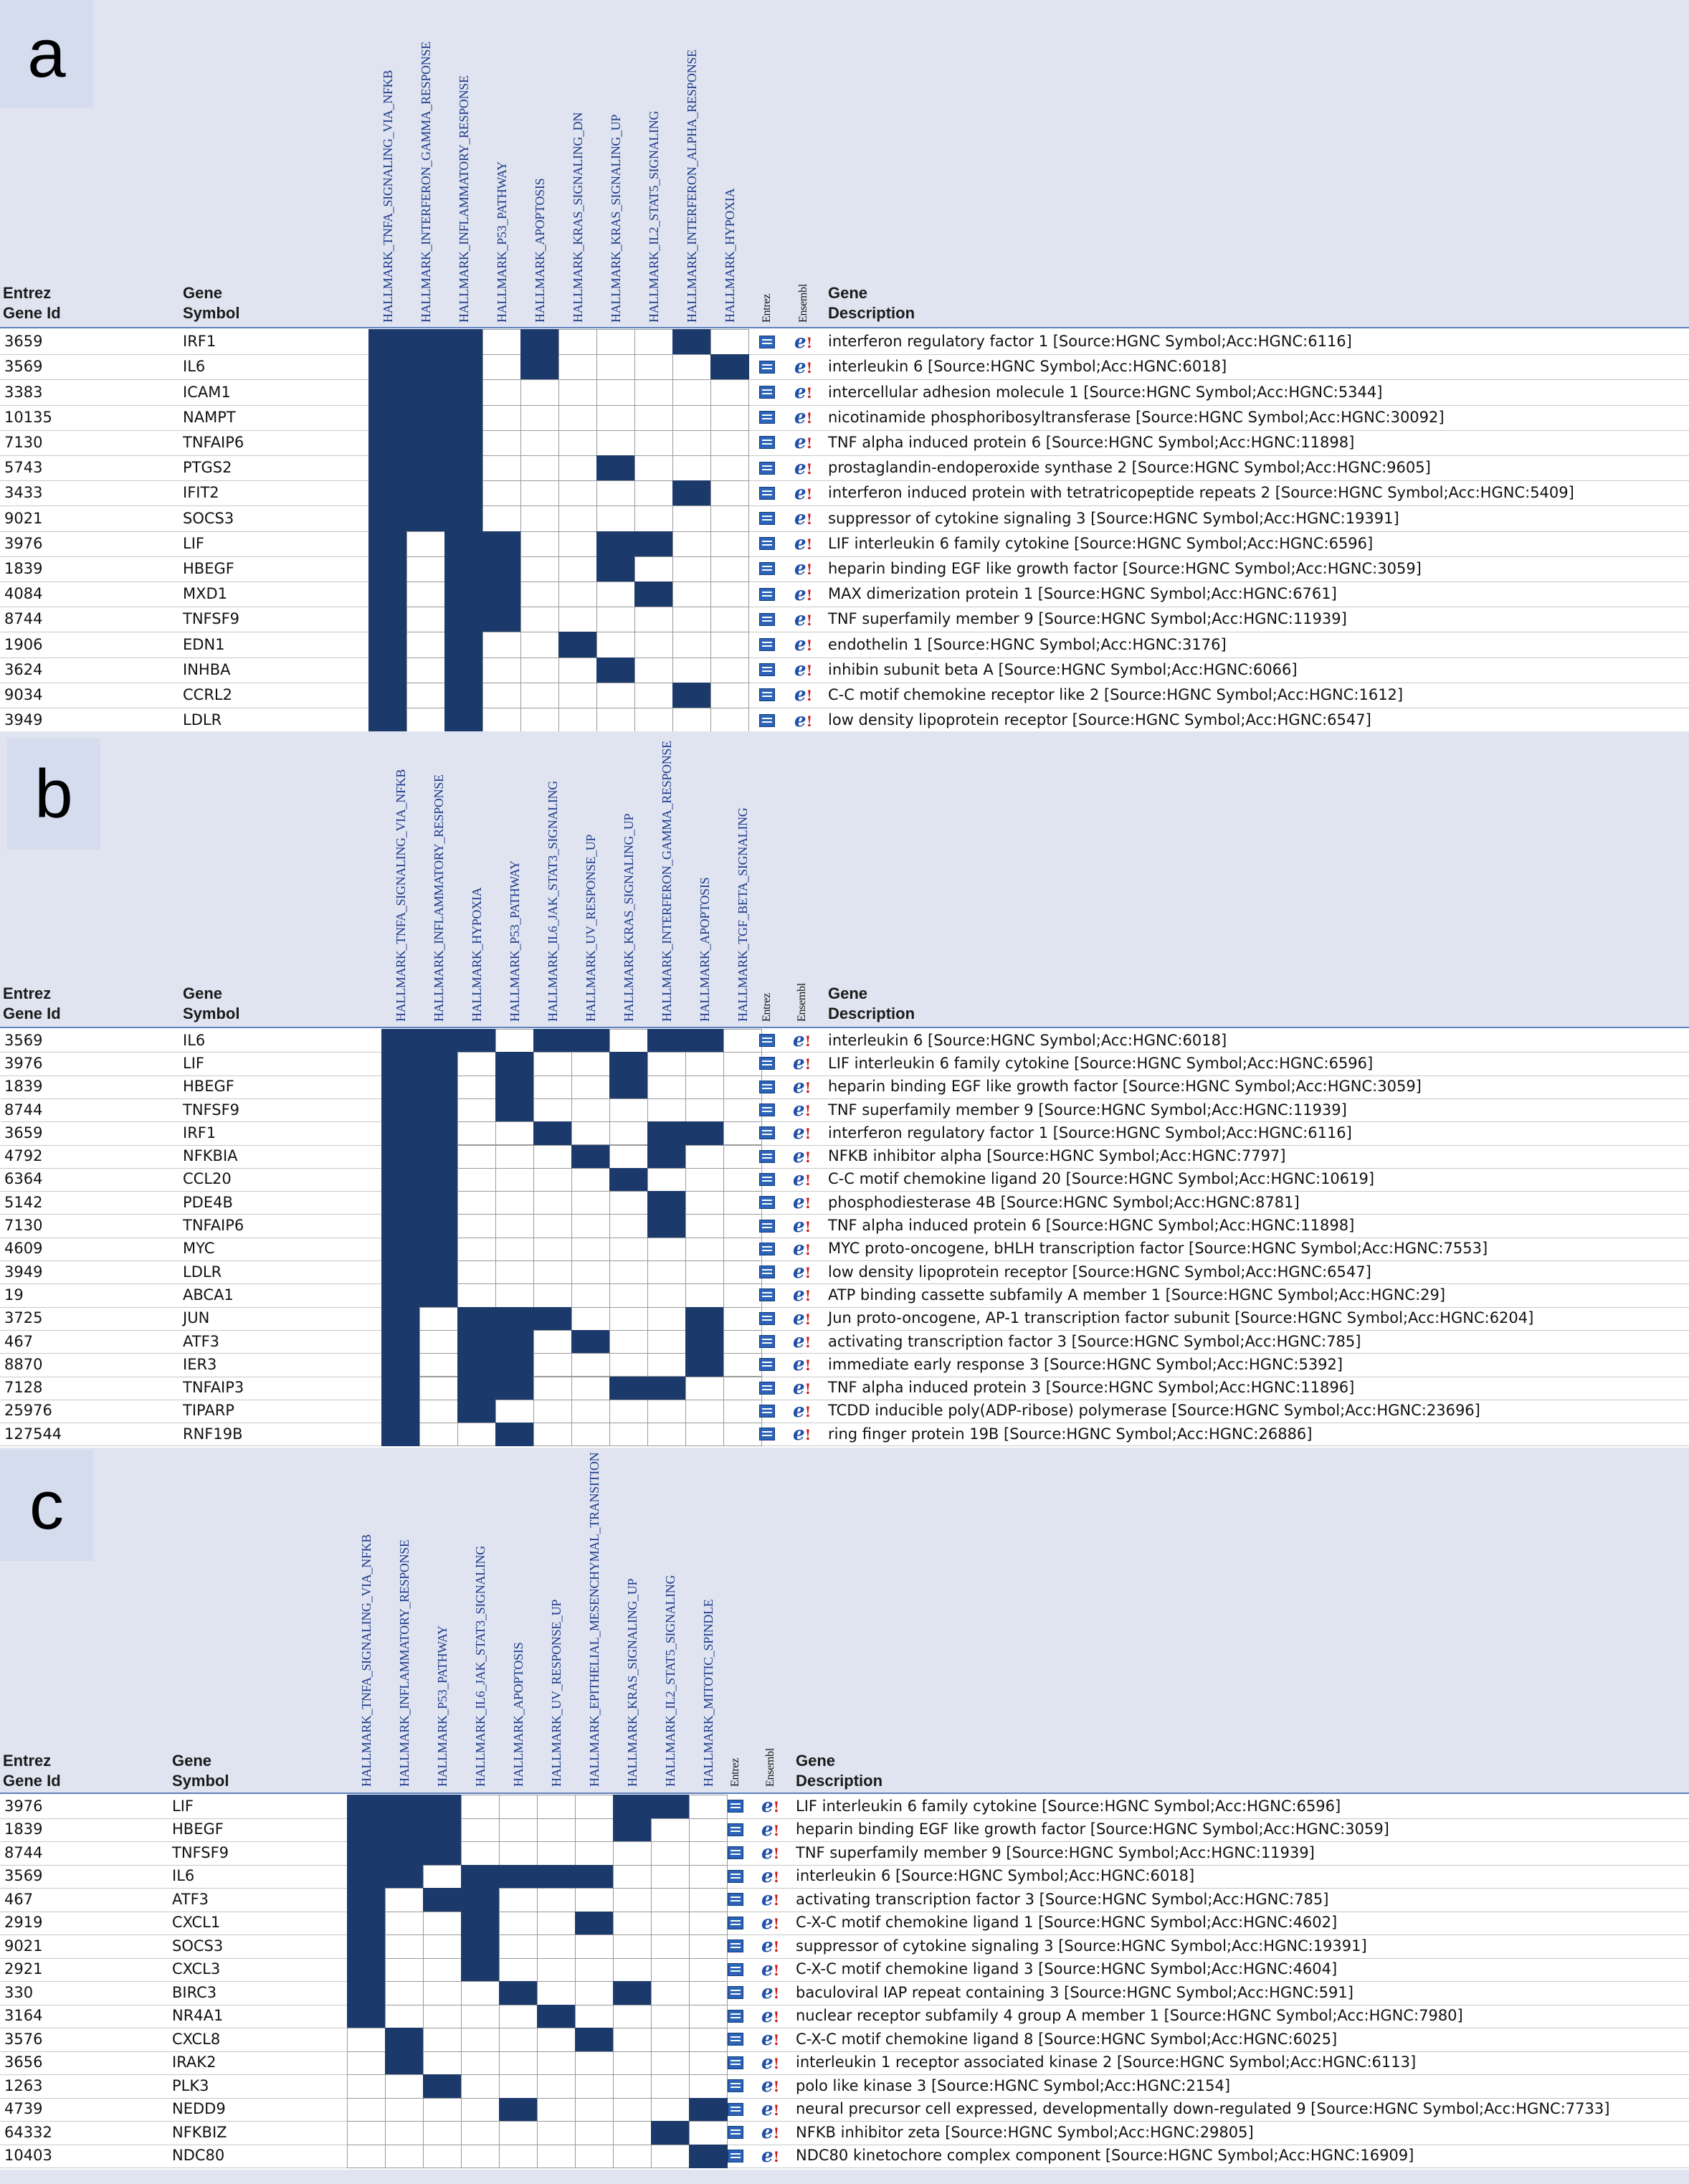 The width and height of the screenshot is (1689, 2184). I want to click on hallmark-column-header: HALLMARK_IL6_JAK_STAT3_SIGNALING, so click(479, 1667).